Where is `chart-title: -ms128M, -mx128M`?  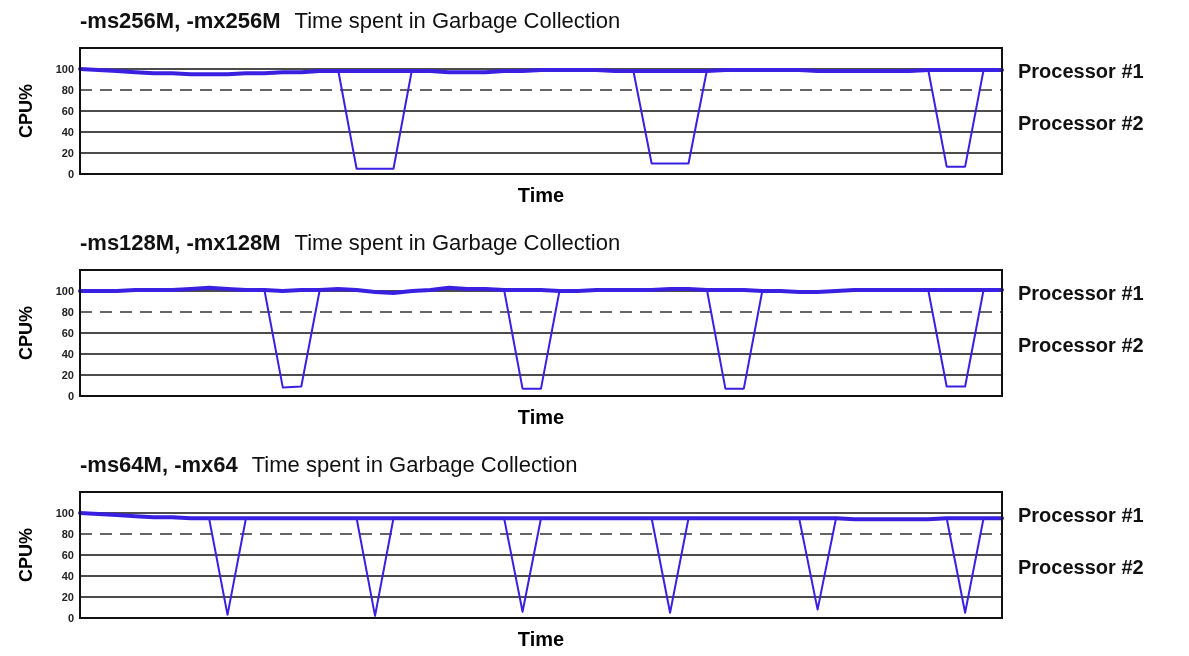 chart-title: -ms128M, -mx128M is located at coordinates (180, 242).